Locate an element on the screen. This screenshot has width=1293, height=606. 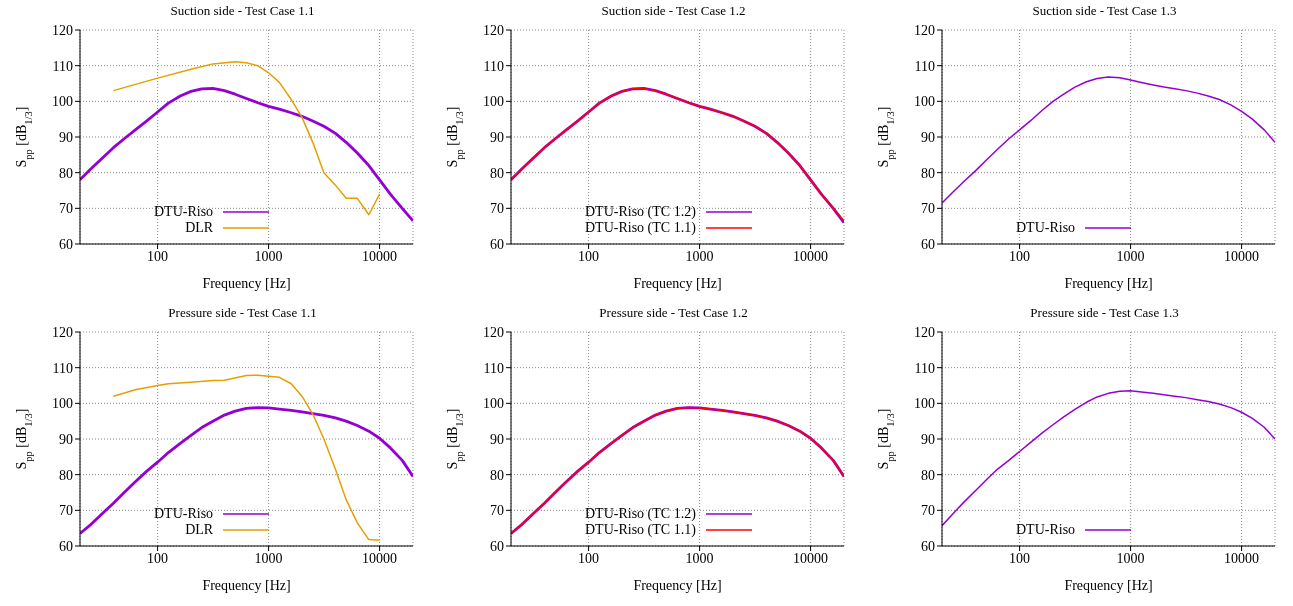
chart-title: Pressure side - Test Case 1.2 is located at coordinates (673, 313).